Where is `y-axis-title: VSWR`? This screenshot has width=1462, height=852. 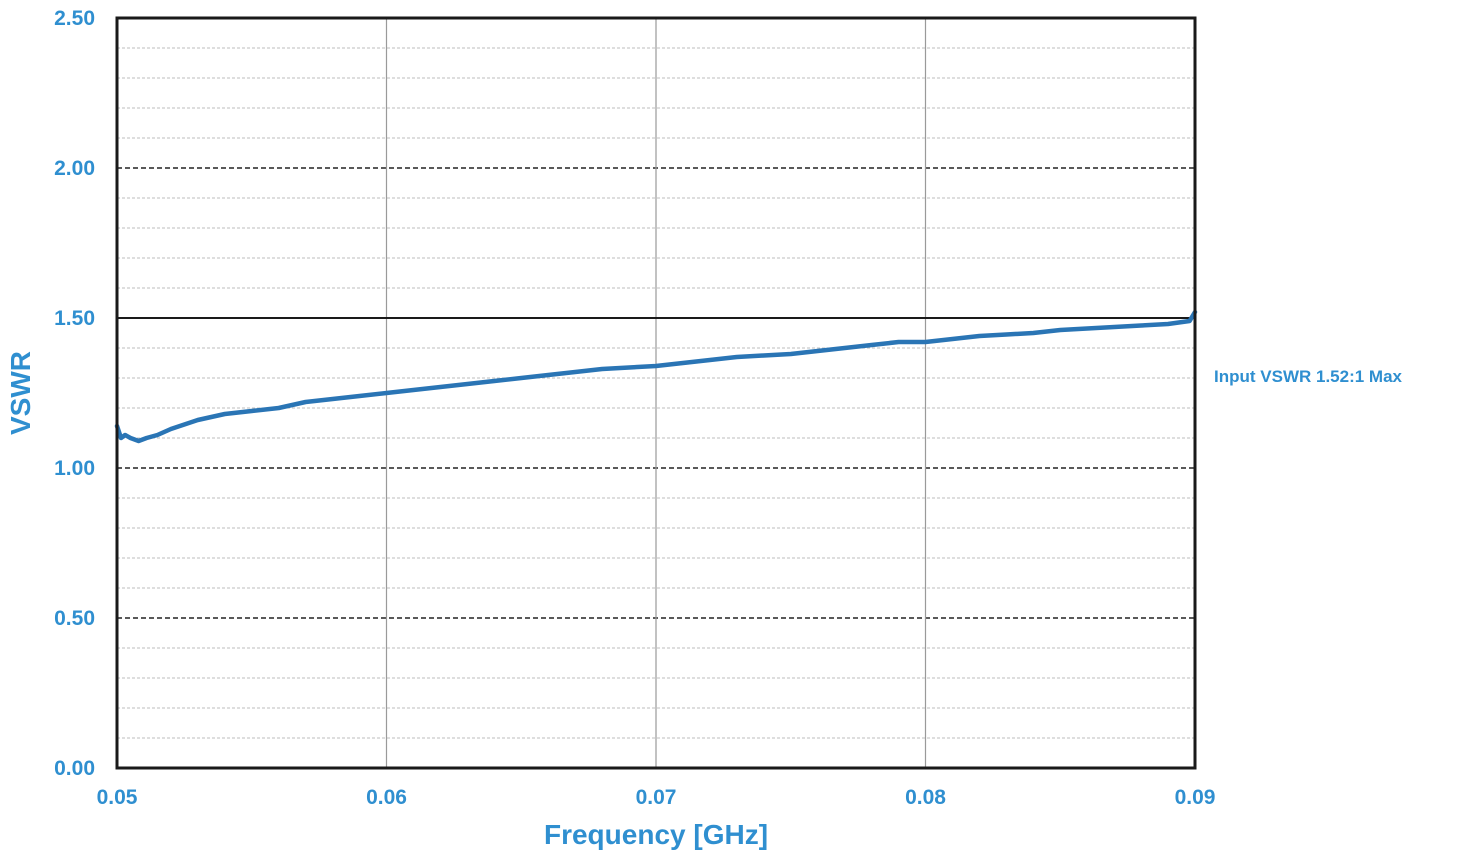 y-axis-title: VSWR is located at coordinates (20, 393).